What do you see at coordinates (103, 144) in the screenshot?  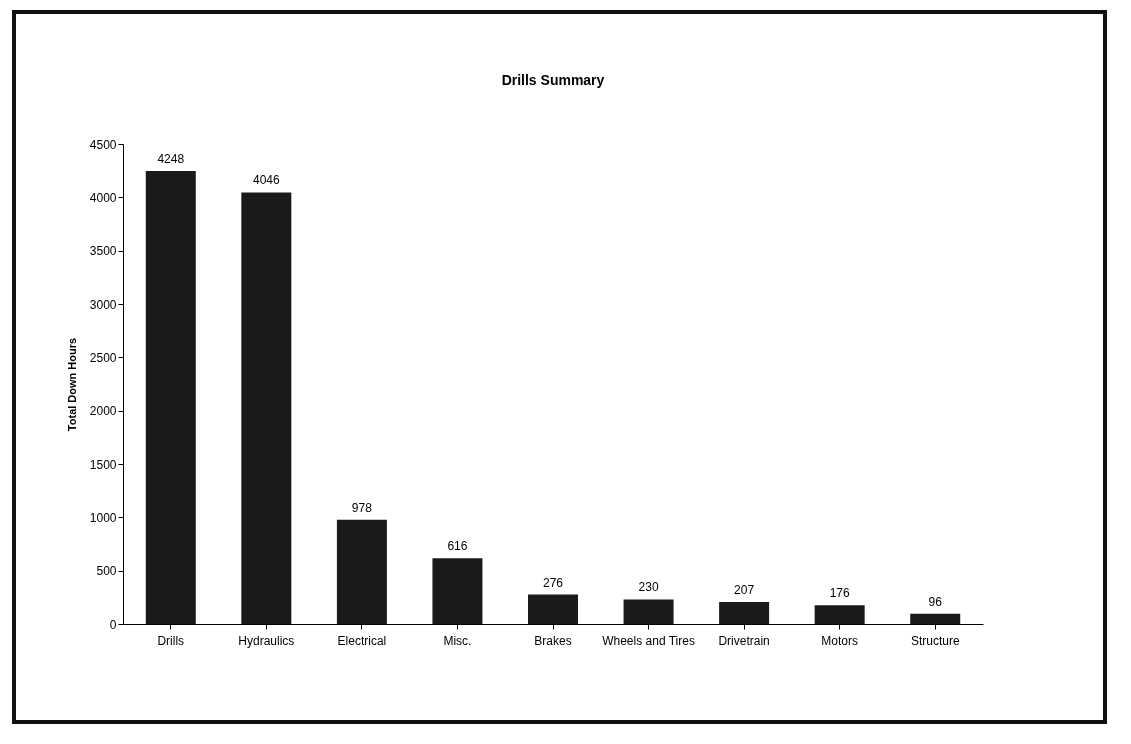 I see `y-tick-label: 4500` at bounding box center [103, 144].